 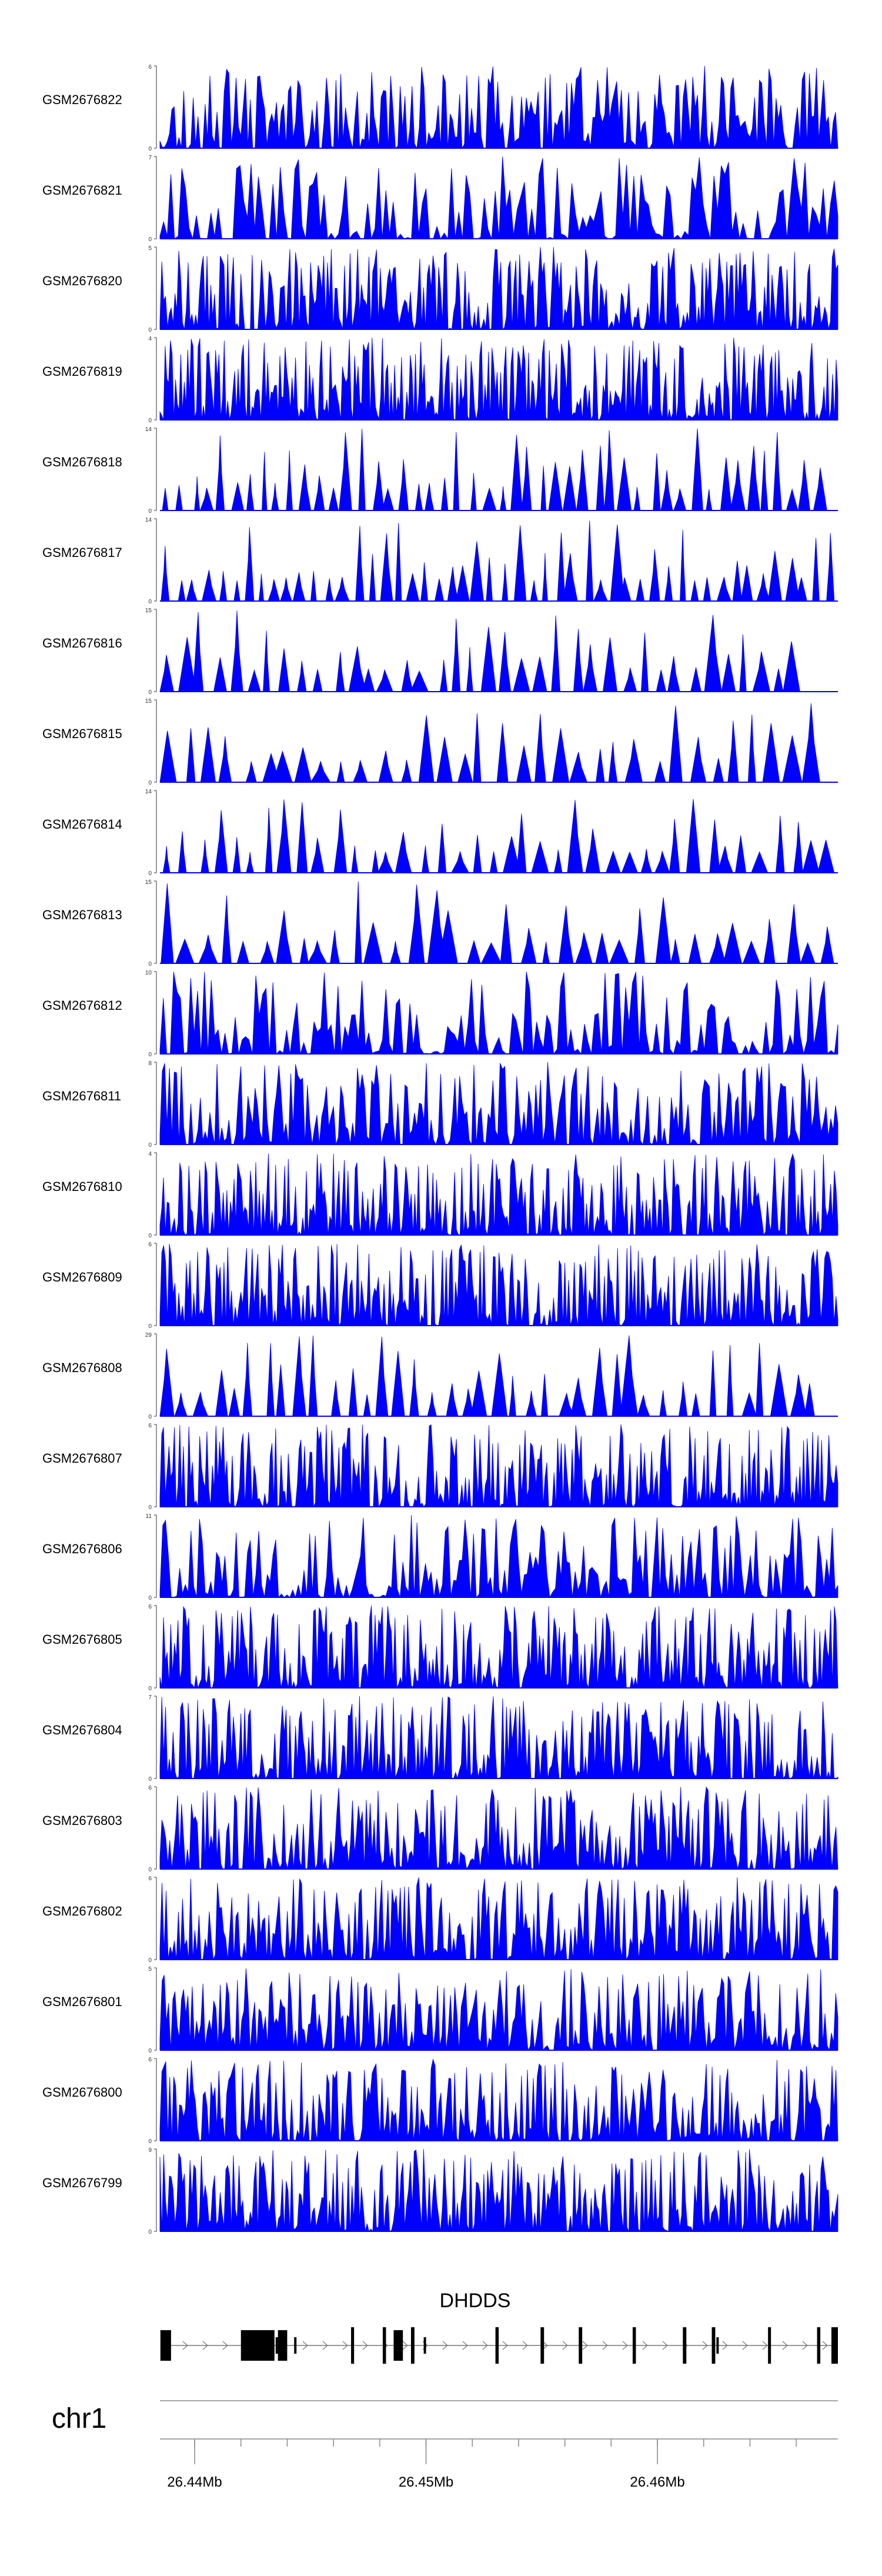 What do you see at coordinates (494, 469) in the screenshot?
I see `coverage-area-GSM2676818` at bounding box center [494, 469].